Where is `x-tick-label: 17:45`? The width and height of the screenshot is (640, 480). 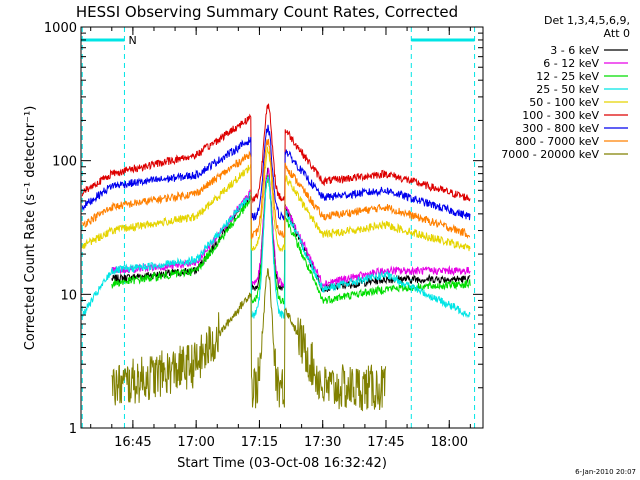 x-tick-label: 17:45 is located at coordinates (385, 442).